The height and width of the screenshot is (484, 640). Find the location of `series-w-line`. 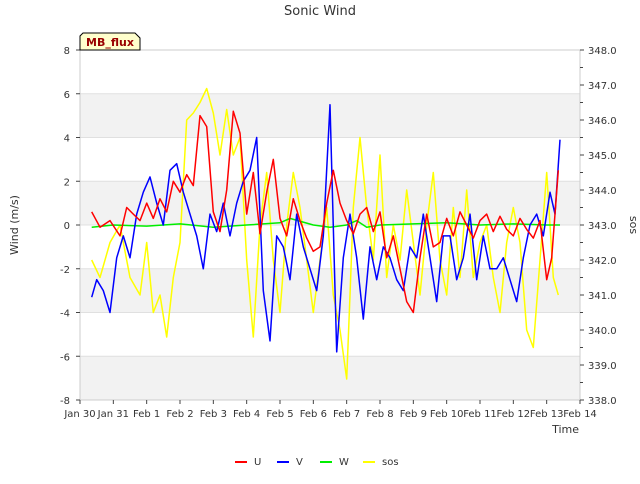

series-w-line is located at coordinates (325, 222).